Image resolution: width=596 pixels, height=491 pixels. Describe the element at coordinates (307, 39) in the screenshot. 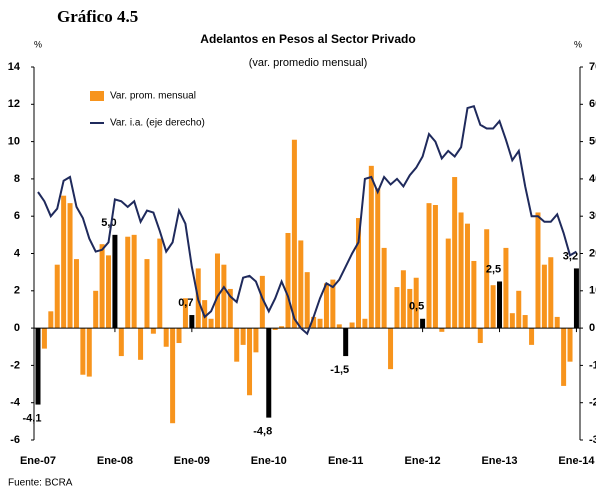

I see `chart-title: Adelantos en Pesos al Sector Privado` at that location.